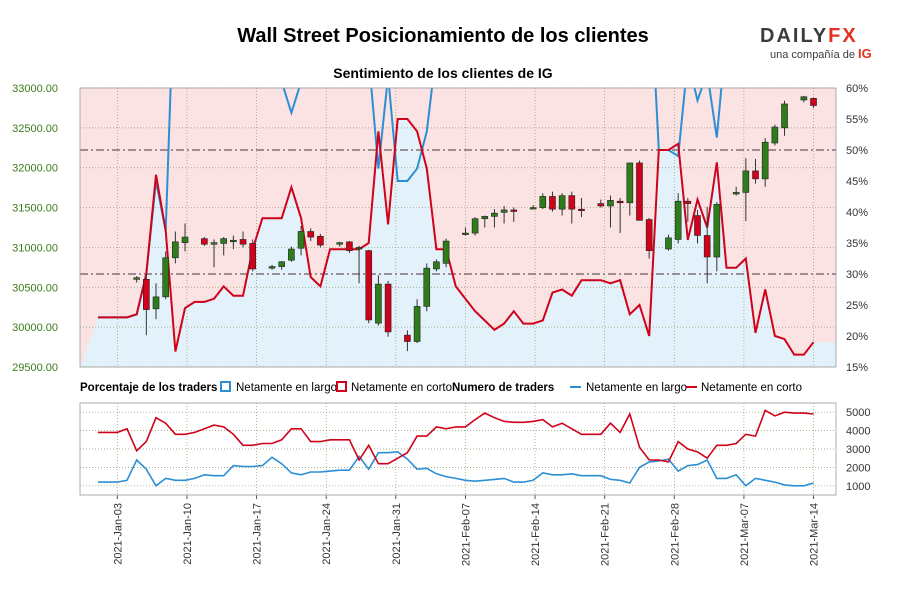 The image size is (900, 600). What do you see at coordinates (636, 388) in the screenshot?
I see `legend-count-long-label: Netamente en largo` at bounding box center [636, 388].